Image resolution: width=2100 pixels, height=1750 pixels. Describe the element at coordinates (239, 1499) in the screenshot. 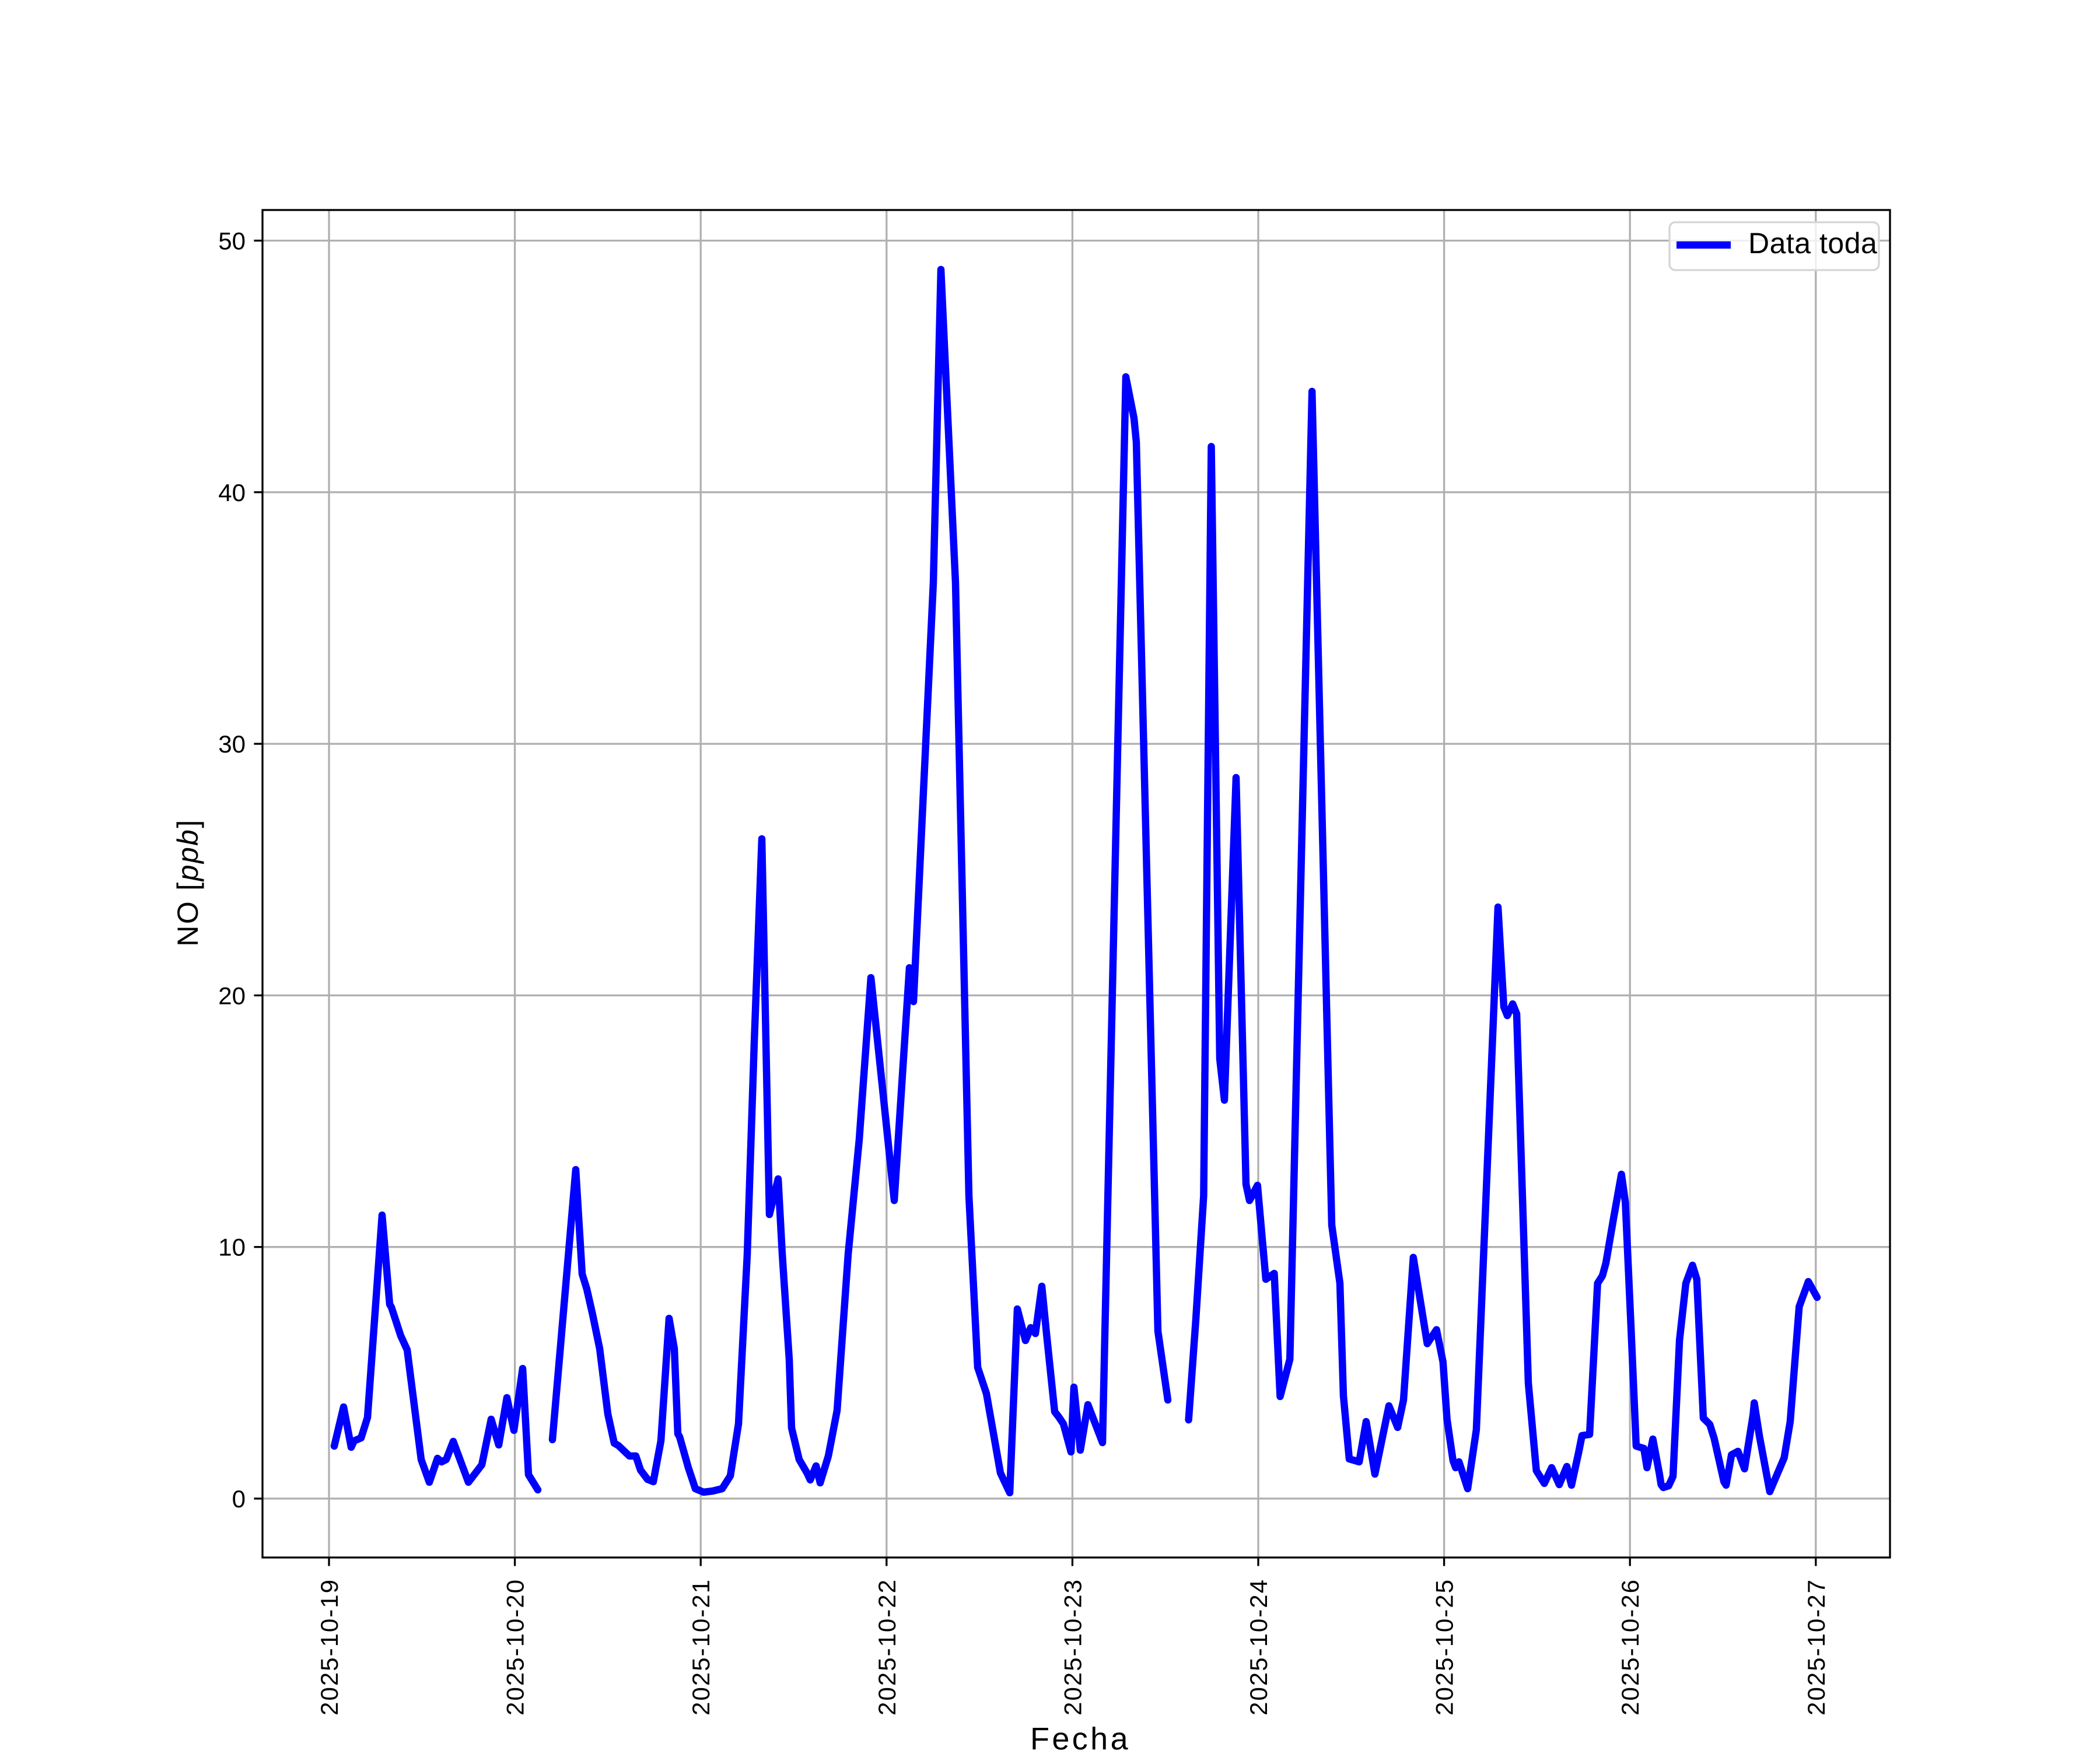

I see `svg-text: 0` at that location.